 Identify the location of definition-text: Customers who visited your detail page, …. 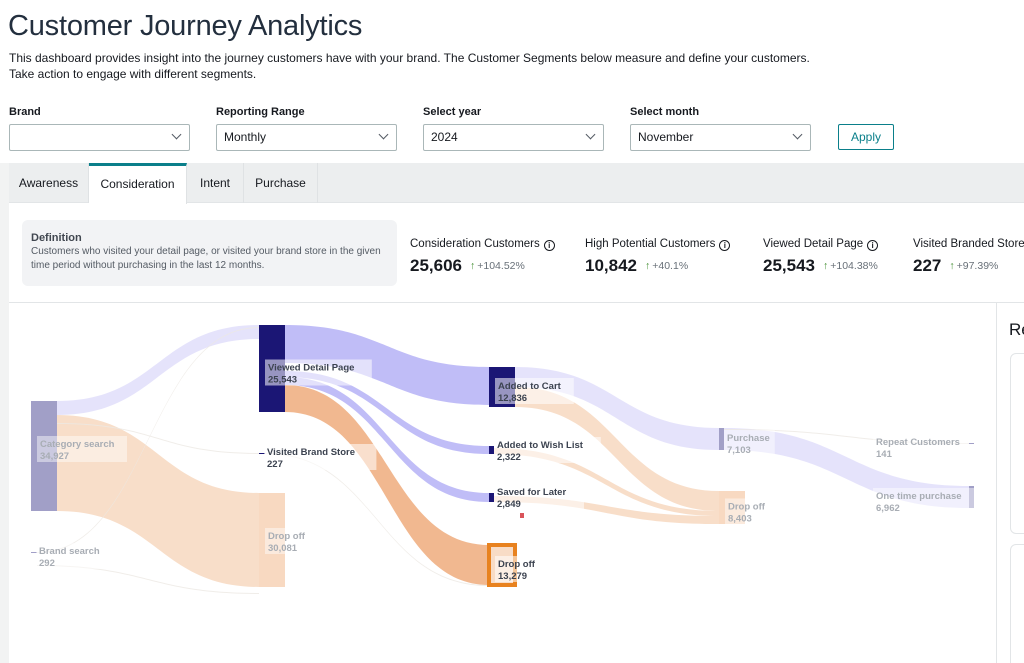
(206, 258).